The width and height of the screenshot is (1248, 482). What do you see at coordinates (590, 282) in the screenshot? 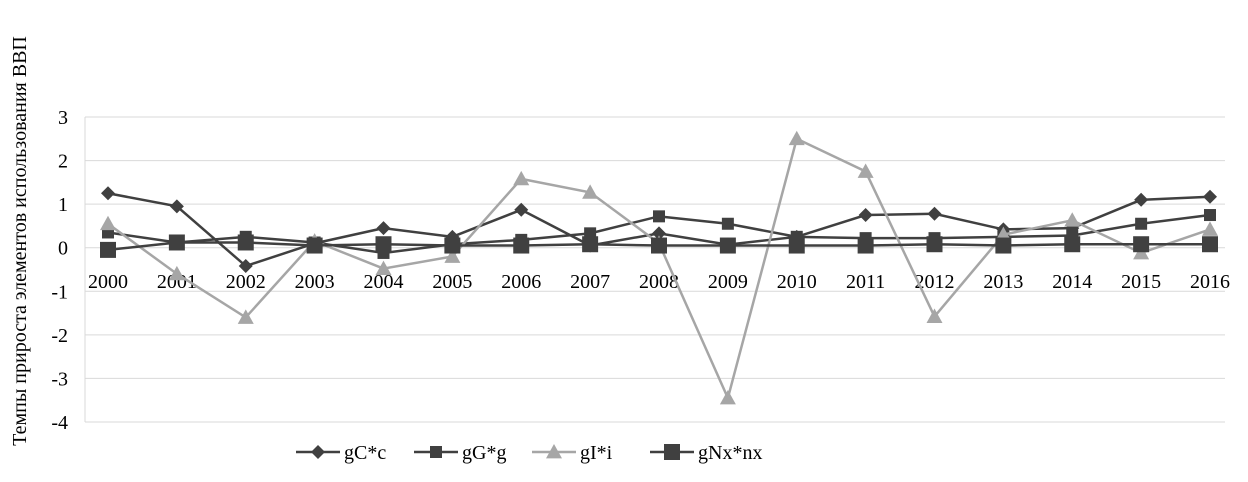
I see `x-tick-label: 2007` at bounding box center [590, 282].